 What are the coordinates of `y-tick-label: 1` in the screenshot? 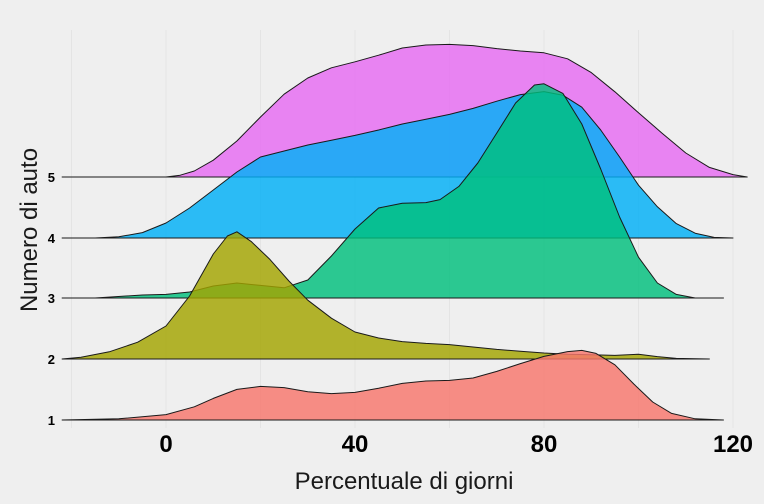 It's located at (51, 420).